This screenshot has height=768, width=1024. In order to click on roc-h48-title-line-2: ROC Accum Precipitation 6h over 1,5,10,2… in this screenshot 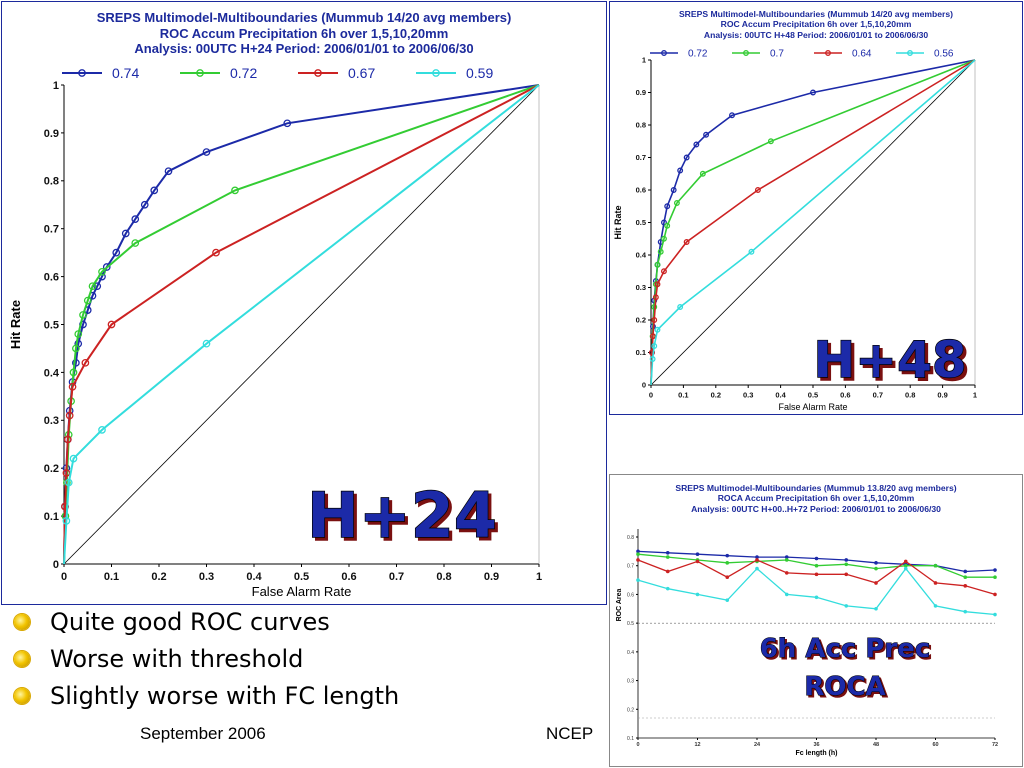, I will do `click(816, 24)`.